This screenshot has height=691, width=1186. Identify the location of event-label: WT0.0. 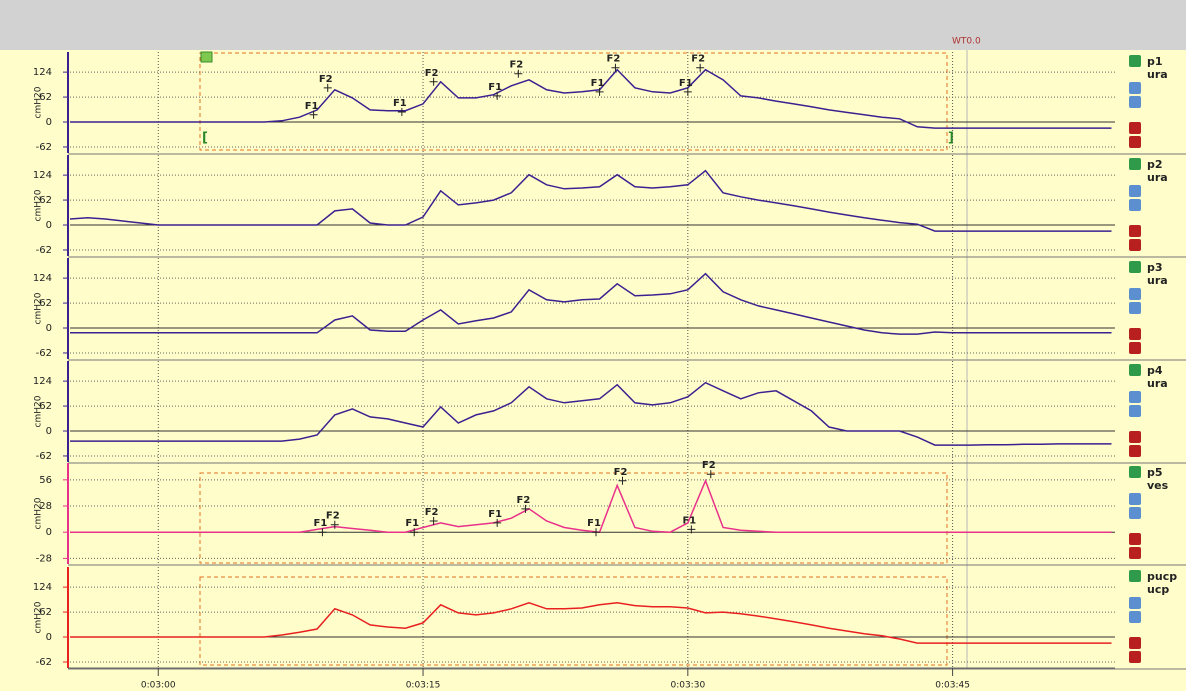
(966, 42).